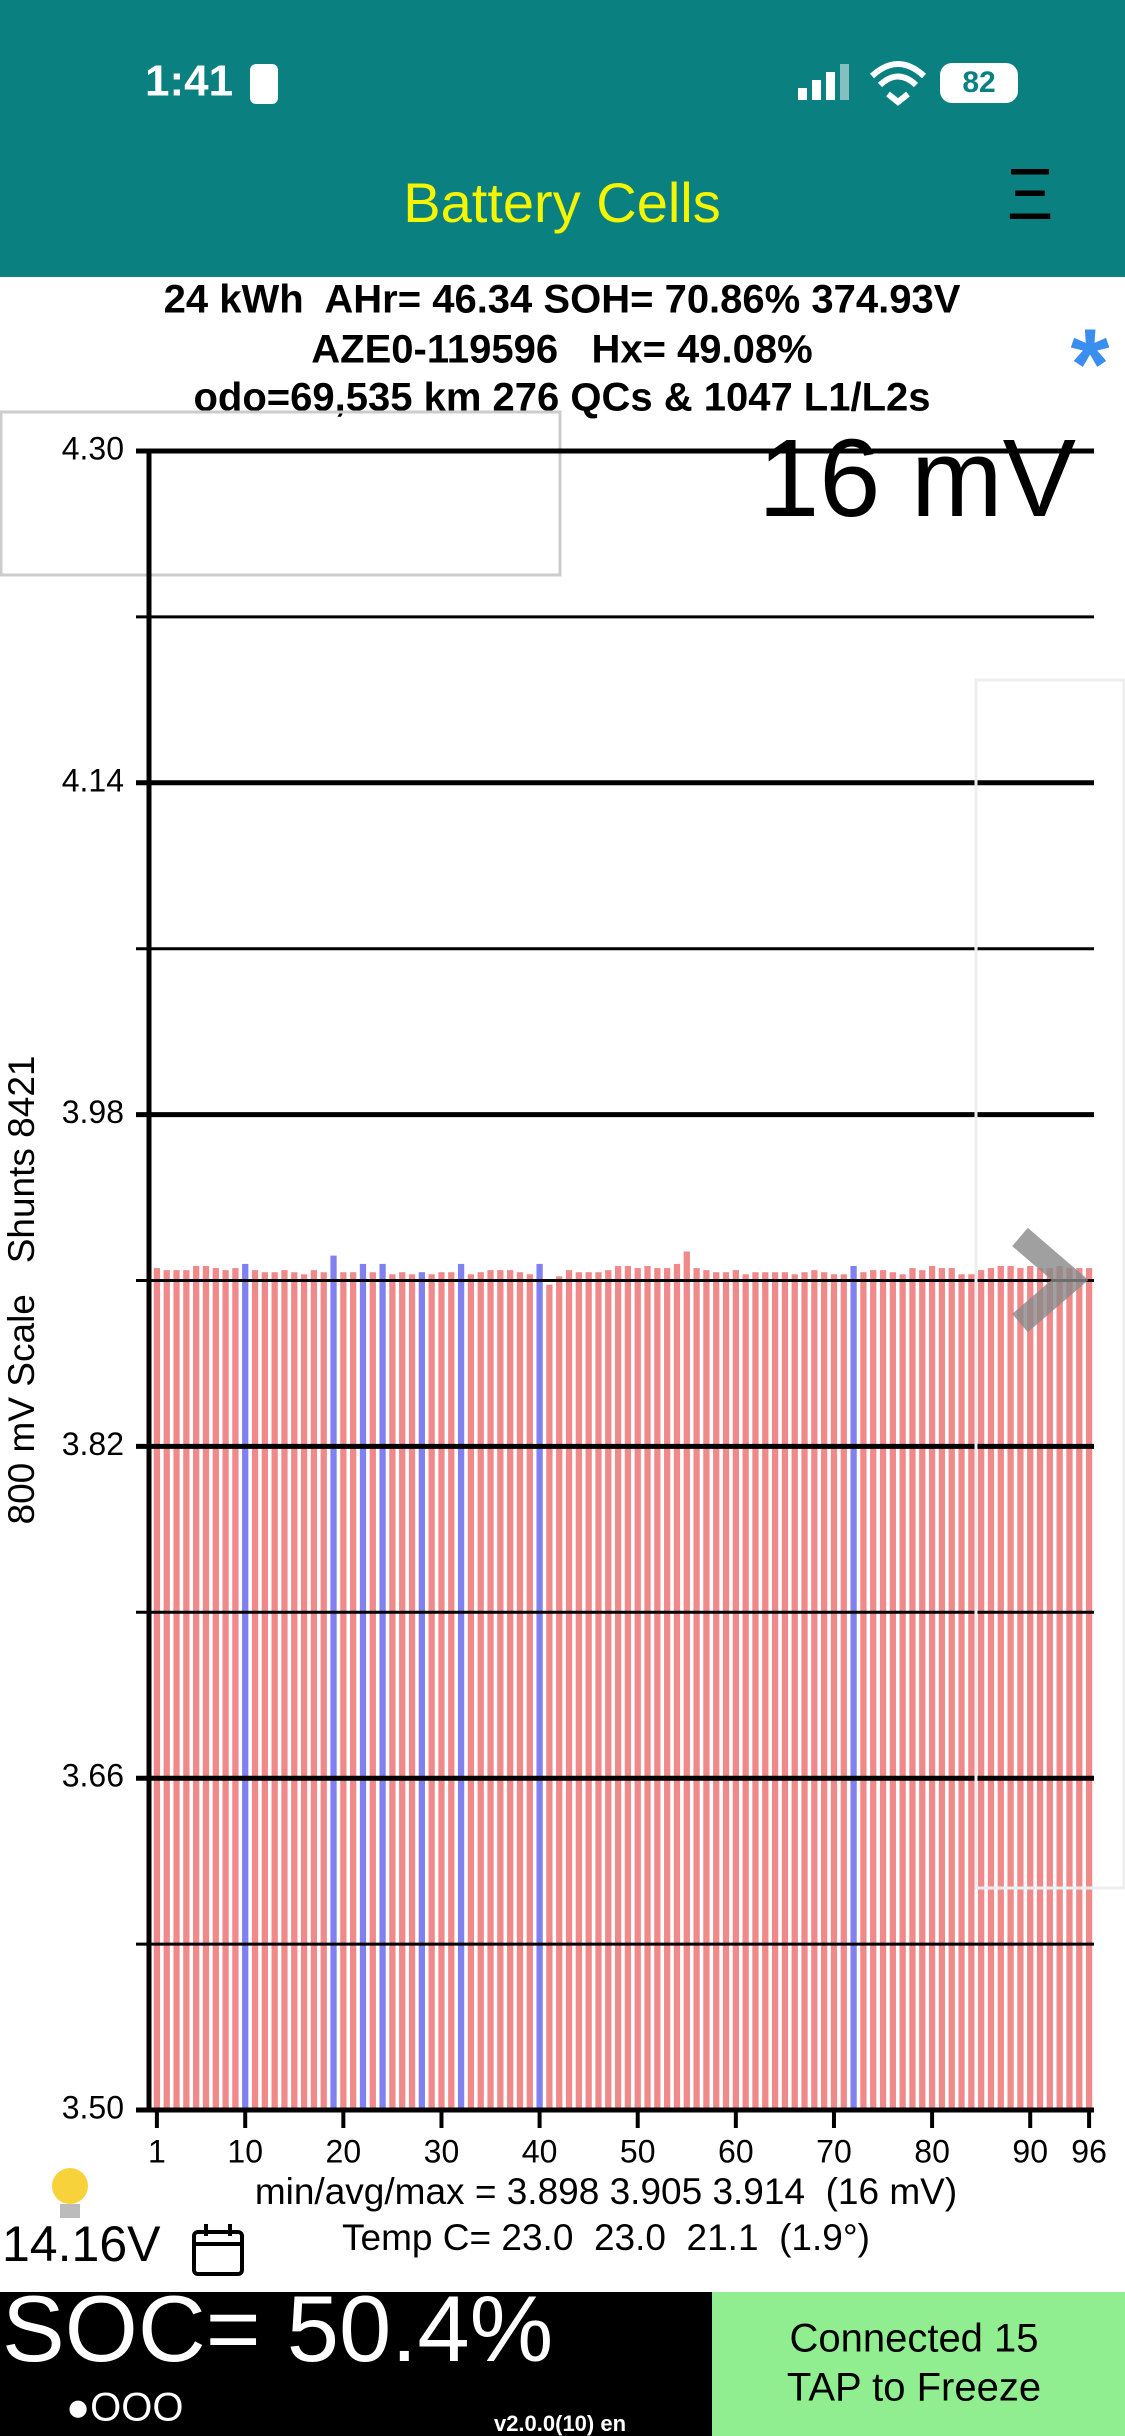  What do you see at coordinates (93, 2107) in the screenshot?
I see `y-tick-label: 3.50` at bounding box center [93, 2107].